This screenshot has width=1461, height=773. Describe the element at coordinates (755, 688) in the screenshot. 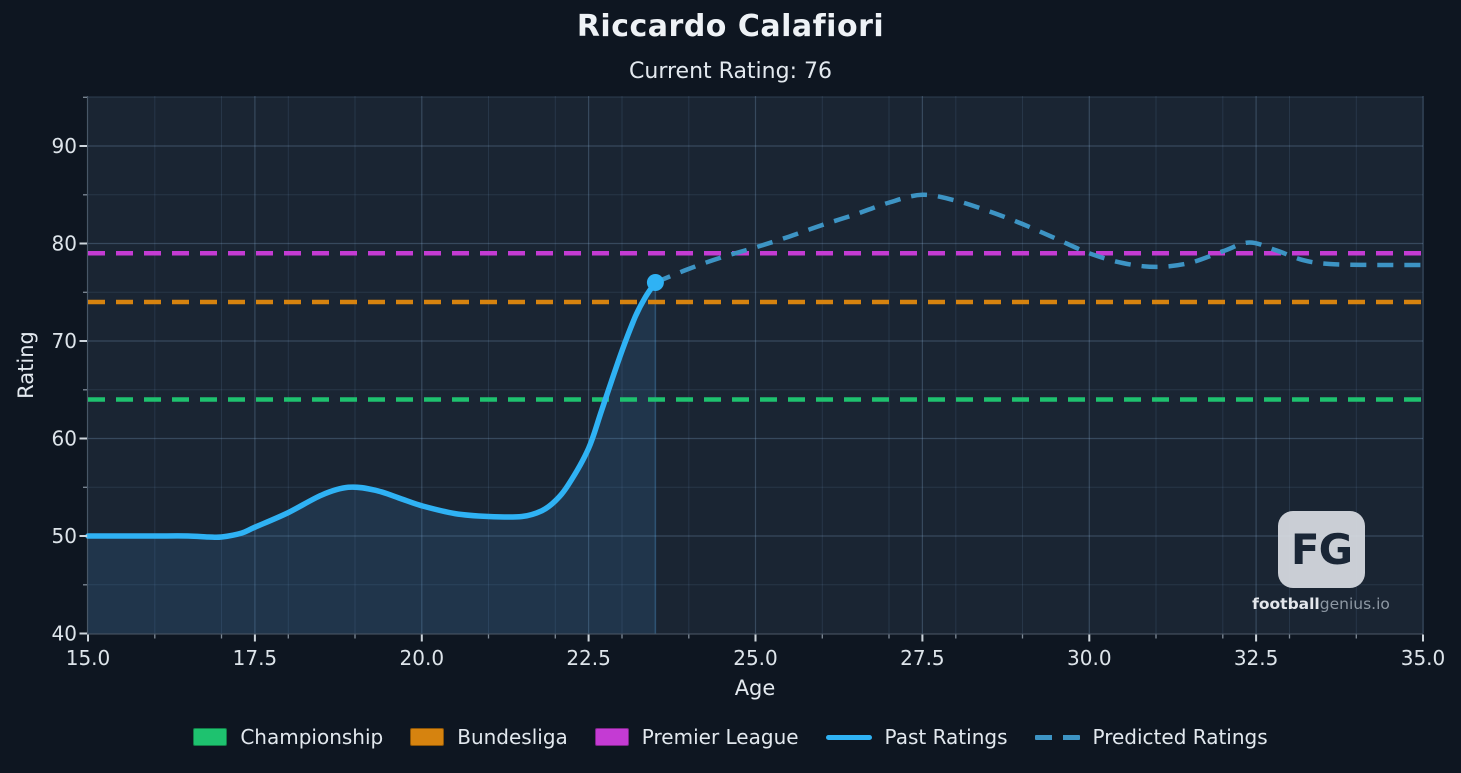

I see `x-axis-label: Age` at that location.